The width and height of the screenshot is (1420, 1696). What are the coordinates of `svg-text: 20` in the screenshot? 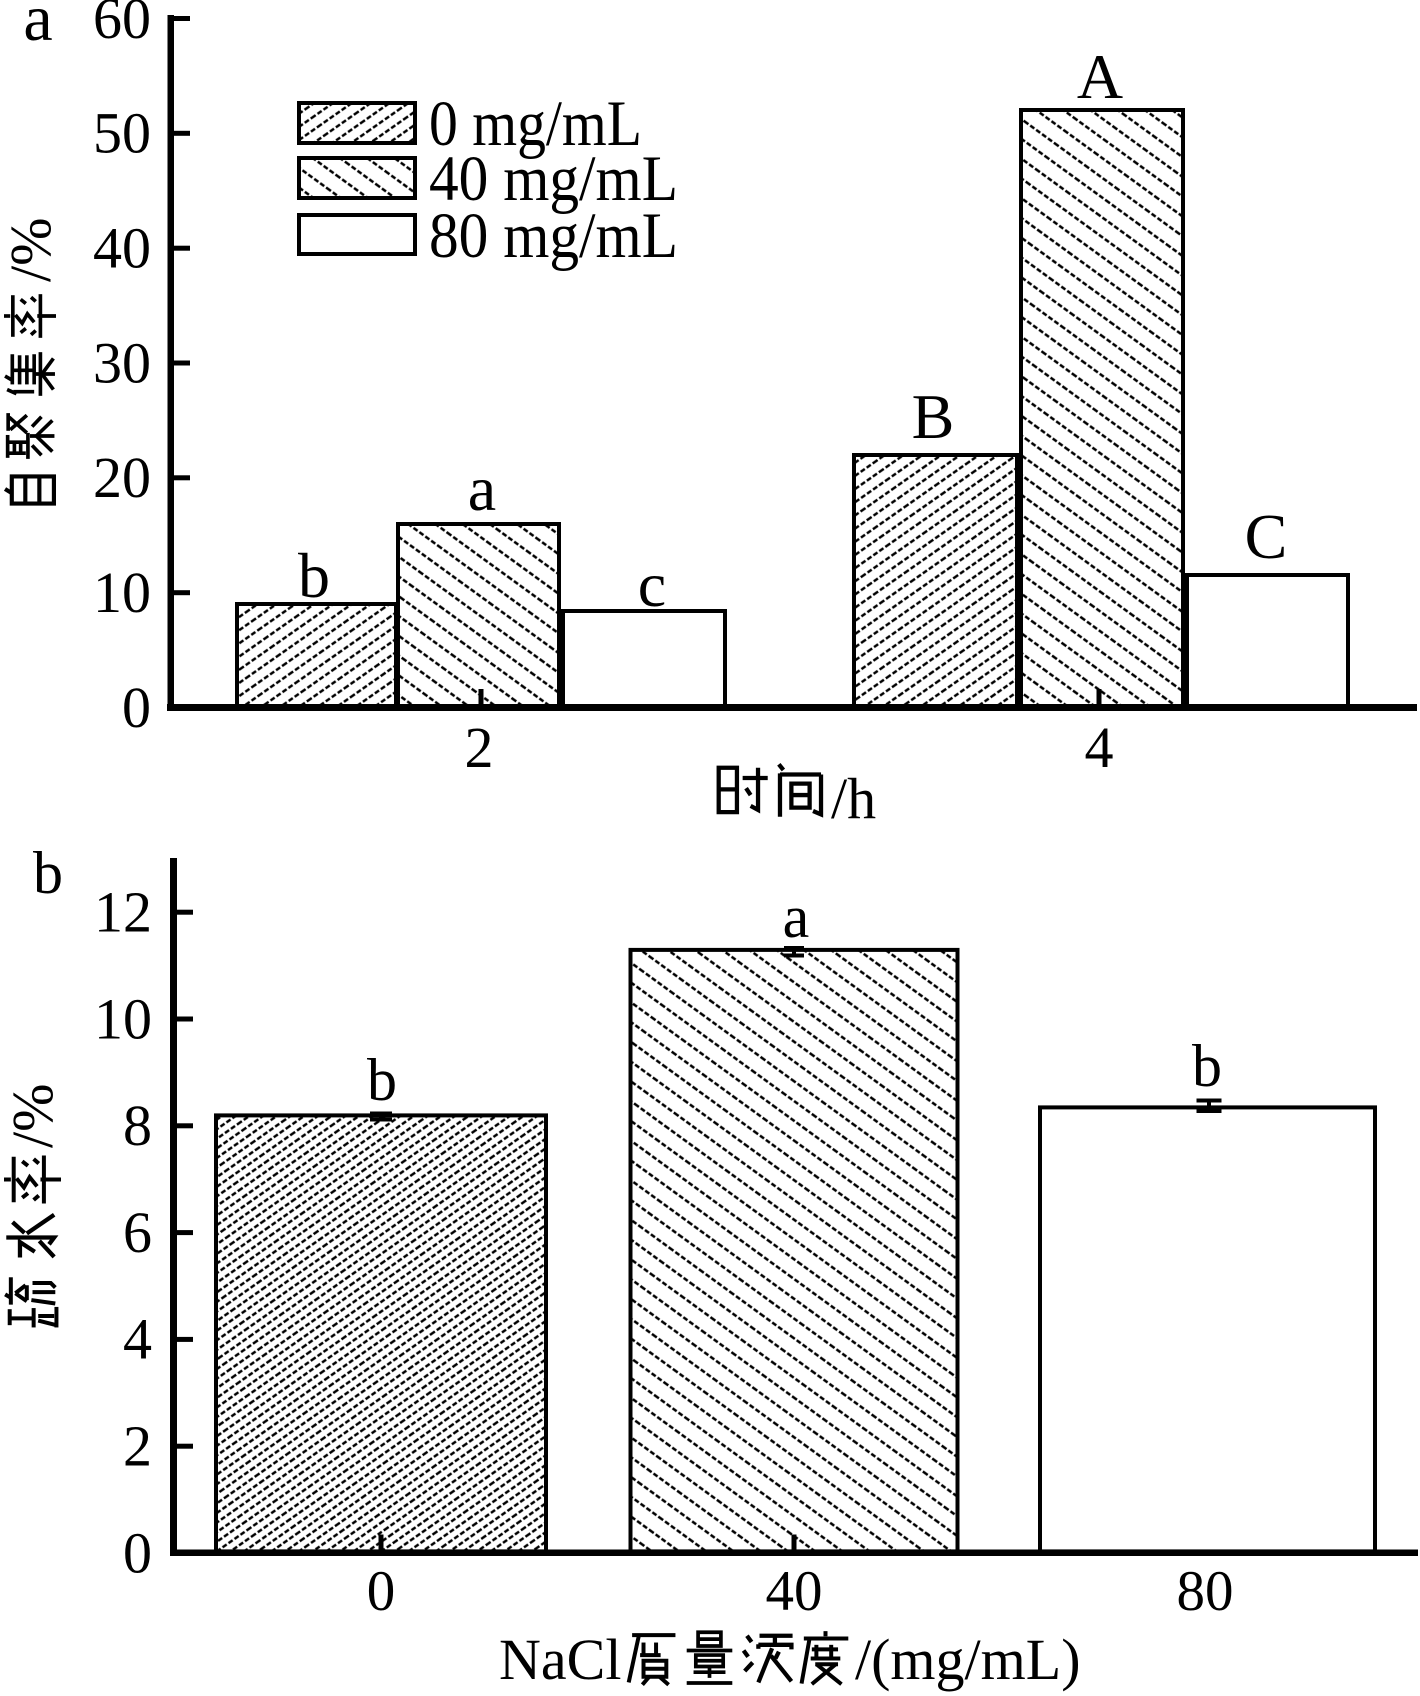 It's located at (122, 477).